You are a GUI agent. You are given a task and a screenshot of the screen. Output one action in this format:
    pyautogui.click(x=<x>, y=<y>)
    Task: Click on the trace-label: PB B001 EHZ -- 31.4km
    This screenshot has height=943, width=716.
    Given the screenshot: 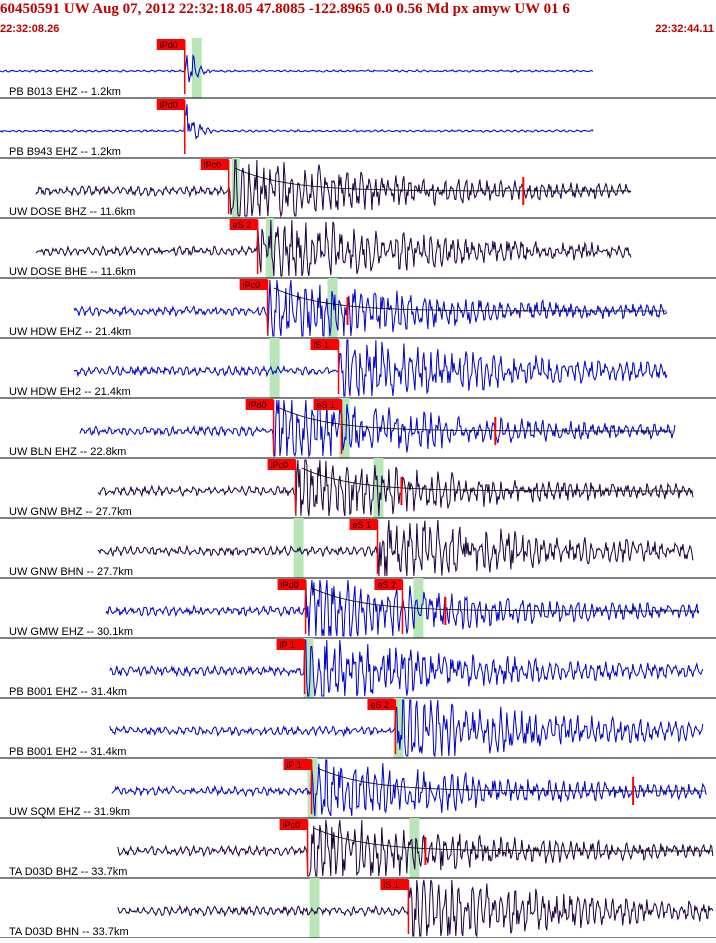 What is the action you would take?
    pyautogui.click(x=68, y=692)
    